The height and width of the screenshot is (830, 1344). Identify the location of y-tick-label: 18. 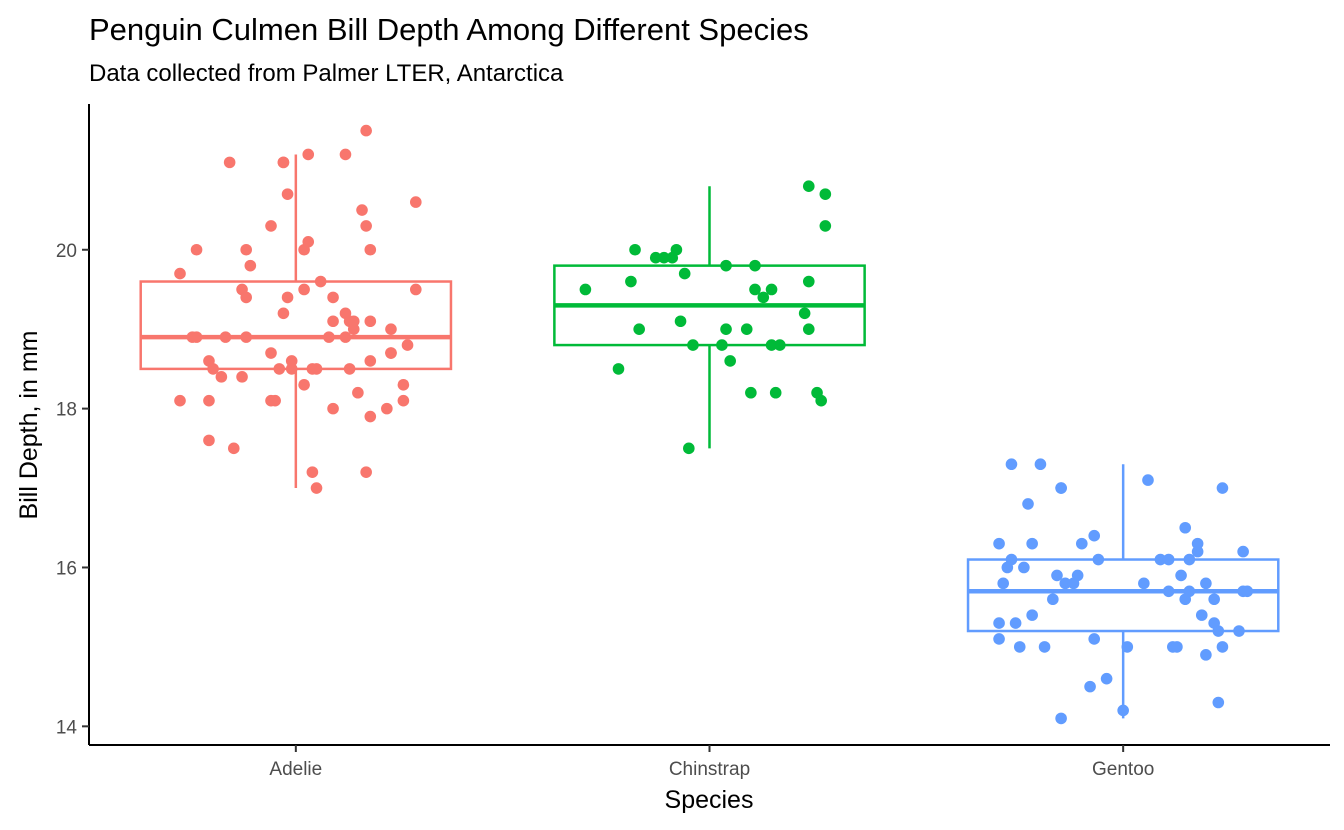
(66, 410).